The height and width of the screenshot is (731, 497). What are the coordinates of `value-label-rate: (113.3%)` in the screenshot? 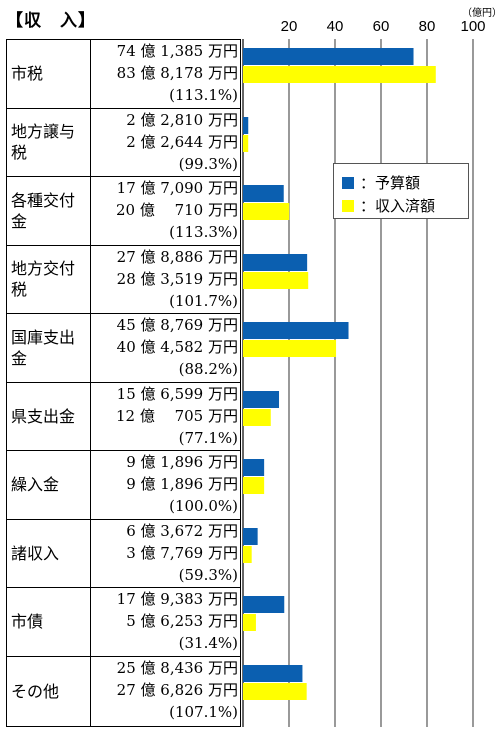 It's located at (203, 232).